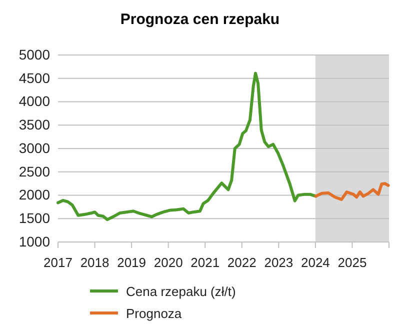 This screenshot has width=398, height=331. What do you see at coordinates (279, 262) in the screenshot?
I see `x-tick-label: 2023` at bounding box center [279, 262].